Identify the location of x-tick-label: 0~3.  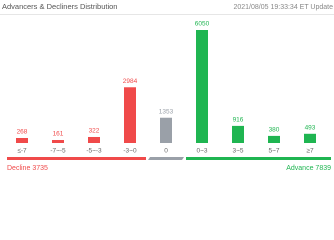
(201, 151).